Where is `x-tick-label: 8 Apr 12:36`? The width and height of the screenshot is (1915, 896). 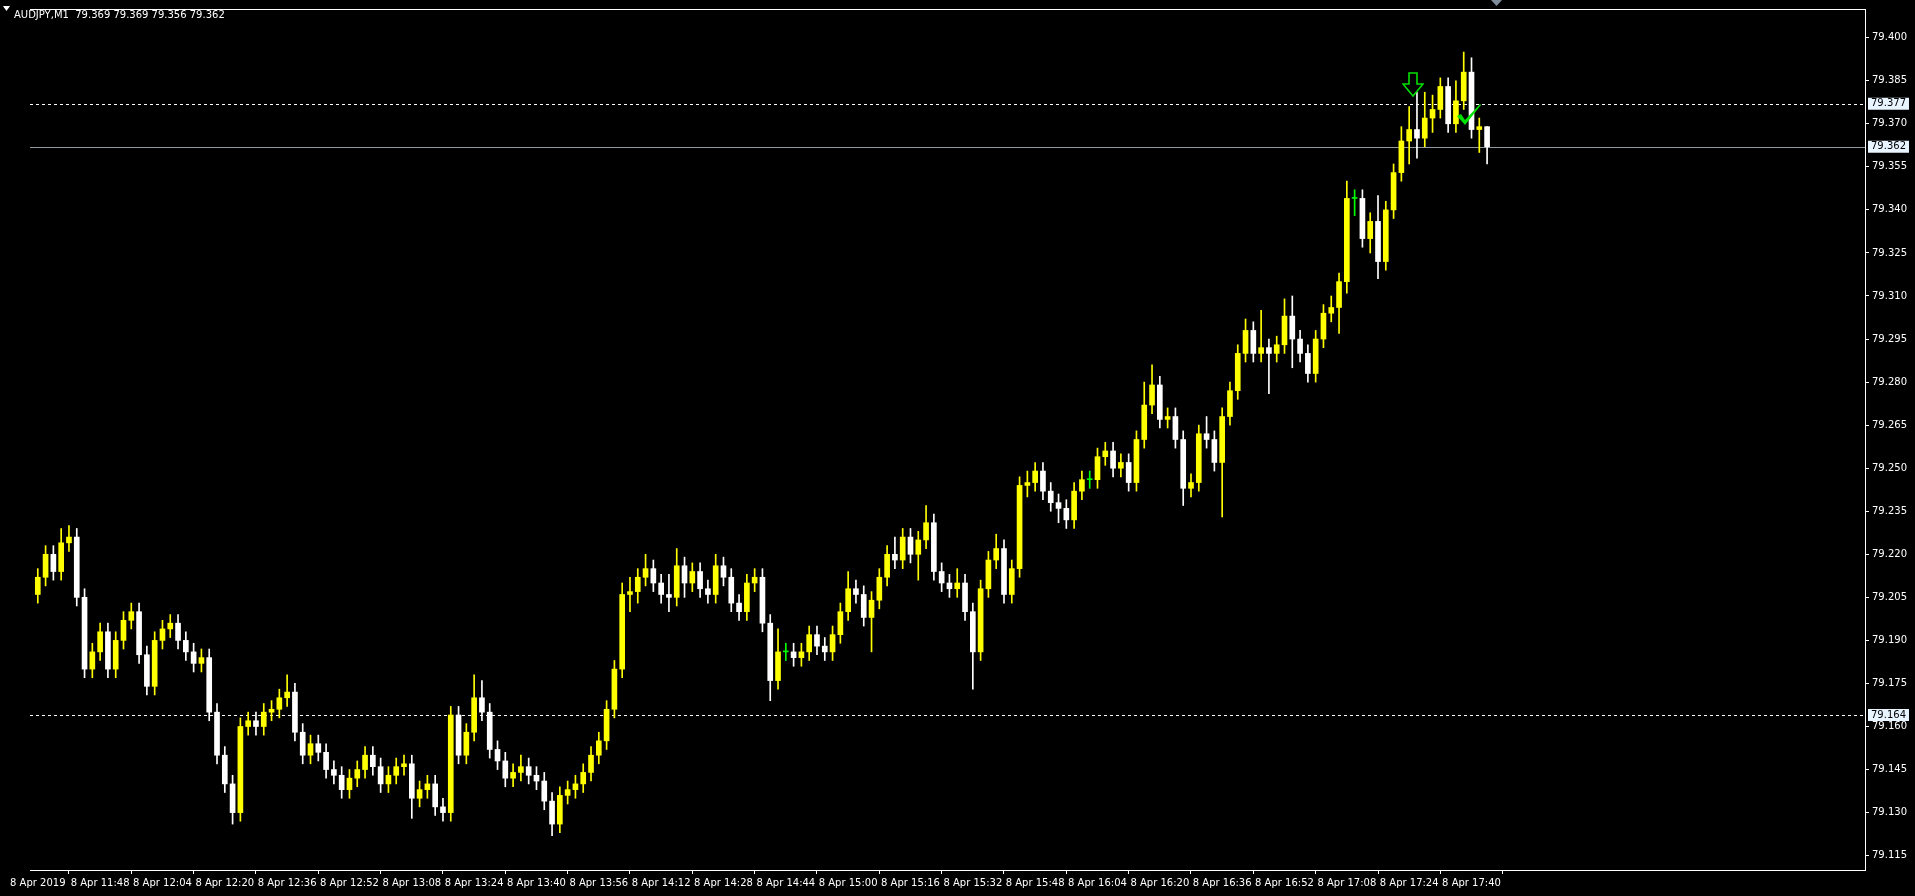
x-tick-label: 8 Apr 12:36 is located at coordinates (287, 882).